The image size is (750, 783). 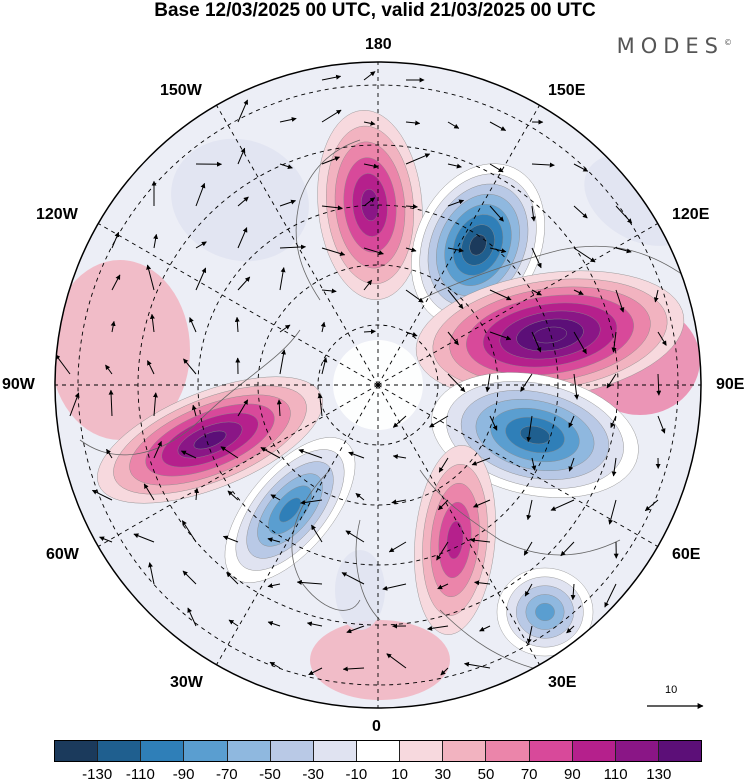 I want to click on anomaly-high-pacific, so click(x=370, y=205).